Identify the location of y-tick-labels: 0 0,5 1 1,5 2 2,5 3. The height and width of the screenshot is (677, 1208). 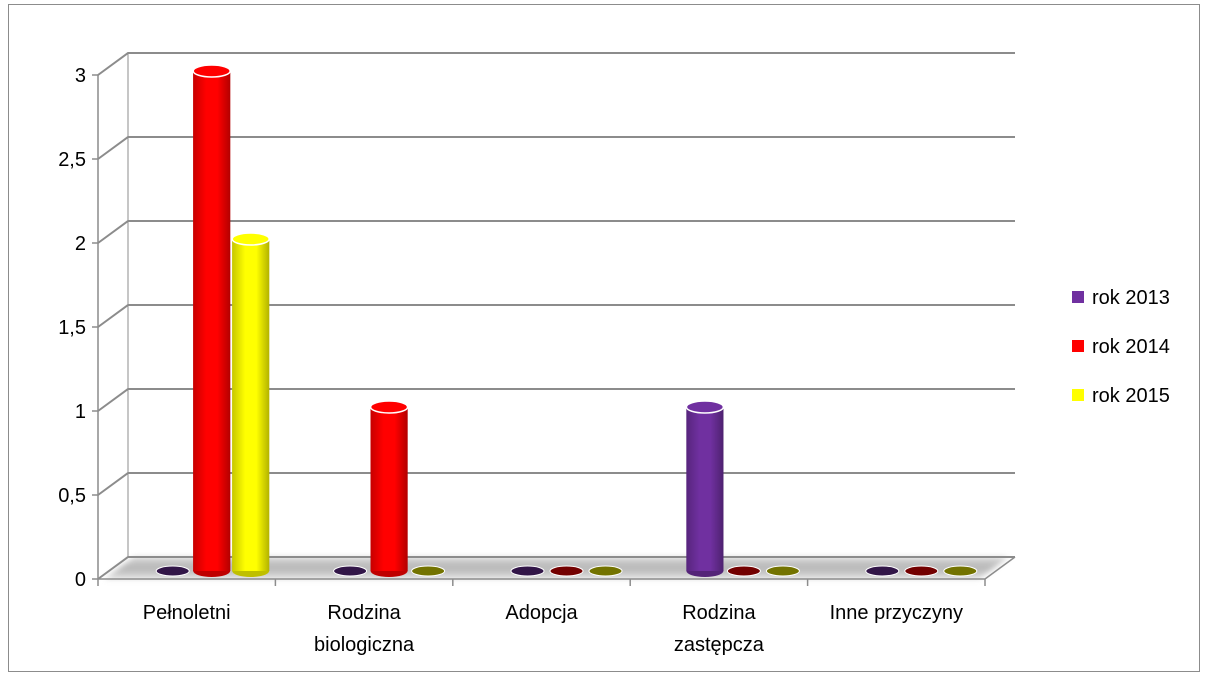
(72, 328).